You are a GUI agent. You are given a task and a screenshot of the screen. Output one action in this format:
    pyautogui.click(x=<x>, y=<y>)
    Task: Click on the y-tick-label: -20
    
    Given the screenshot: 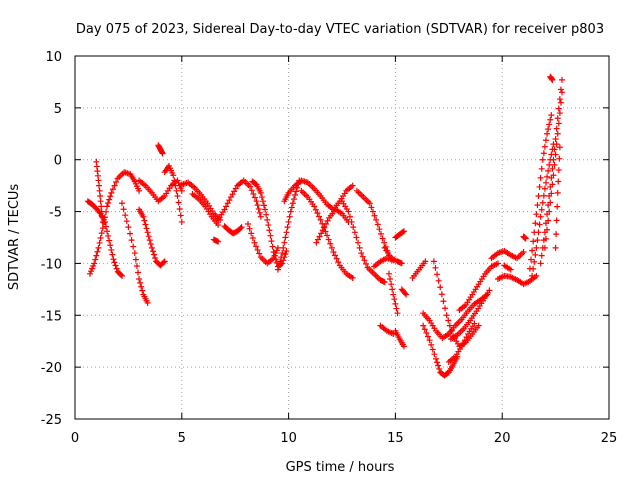 What is the action you would take?
    pyautogui.click(x=51, y=368)
    